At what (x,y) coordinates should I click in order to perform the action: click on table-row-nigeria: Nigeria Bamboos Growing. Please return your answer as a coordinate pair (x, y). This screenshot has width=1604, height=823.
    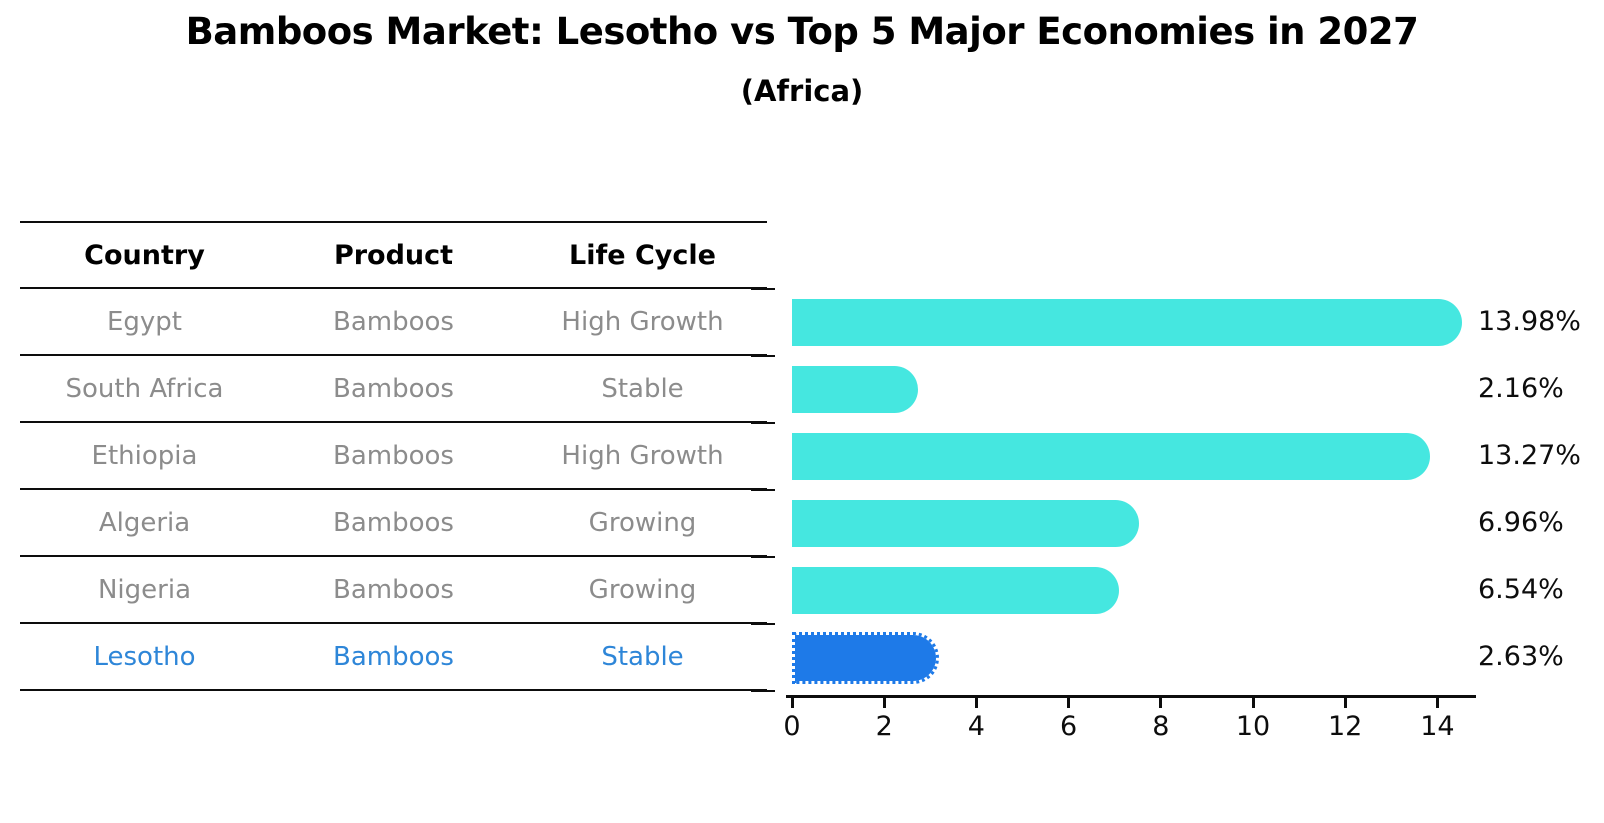
    Looking at the image, I should click on (393, 590).